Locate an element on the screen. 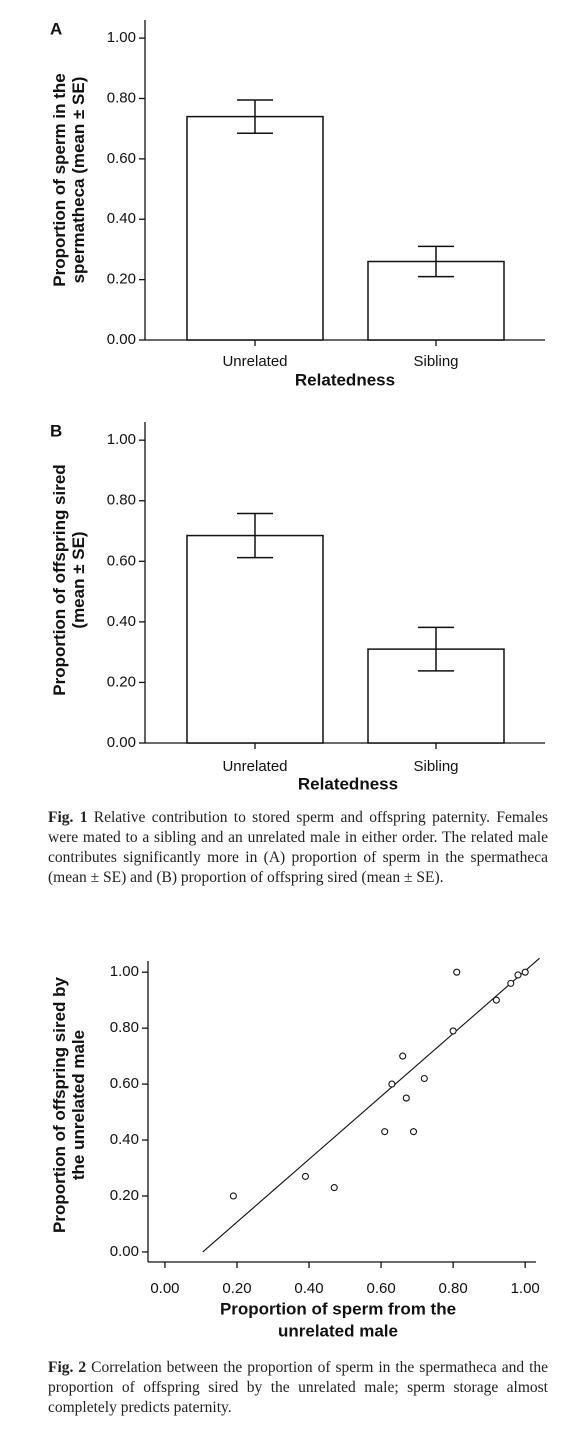  x-tick-label: 0.60 is located at coordinates (380, 1288).